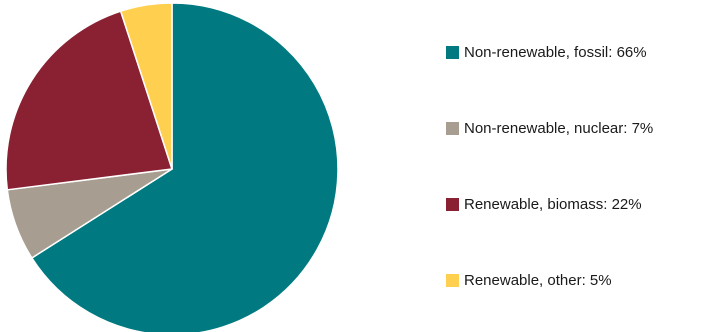 This screenshot has height=332, width=701. I want to click on legend-swatch-biomass, so click(452, 204).